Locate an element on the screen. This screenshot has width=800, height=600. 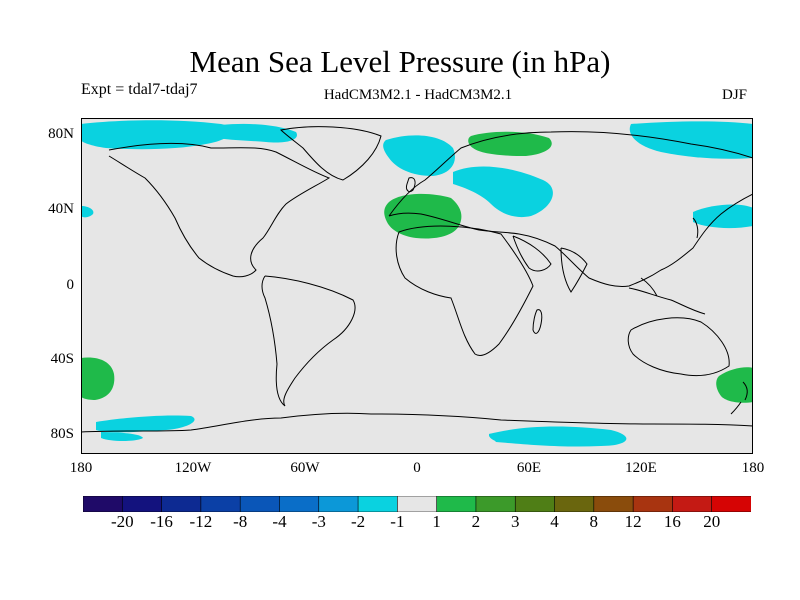
lat-label-0: 0 is located at coordinates (70, 285).